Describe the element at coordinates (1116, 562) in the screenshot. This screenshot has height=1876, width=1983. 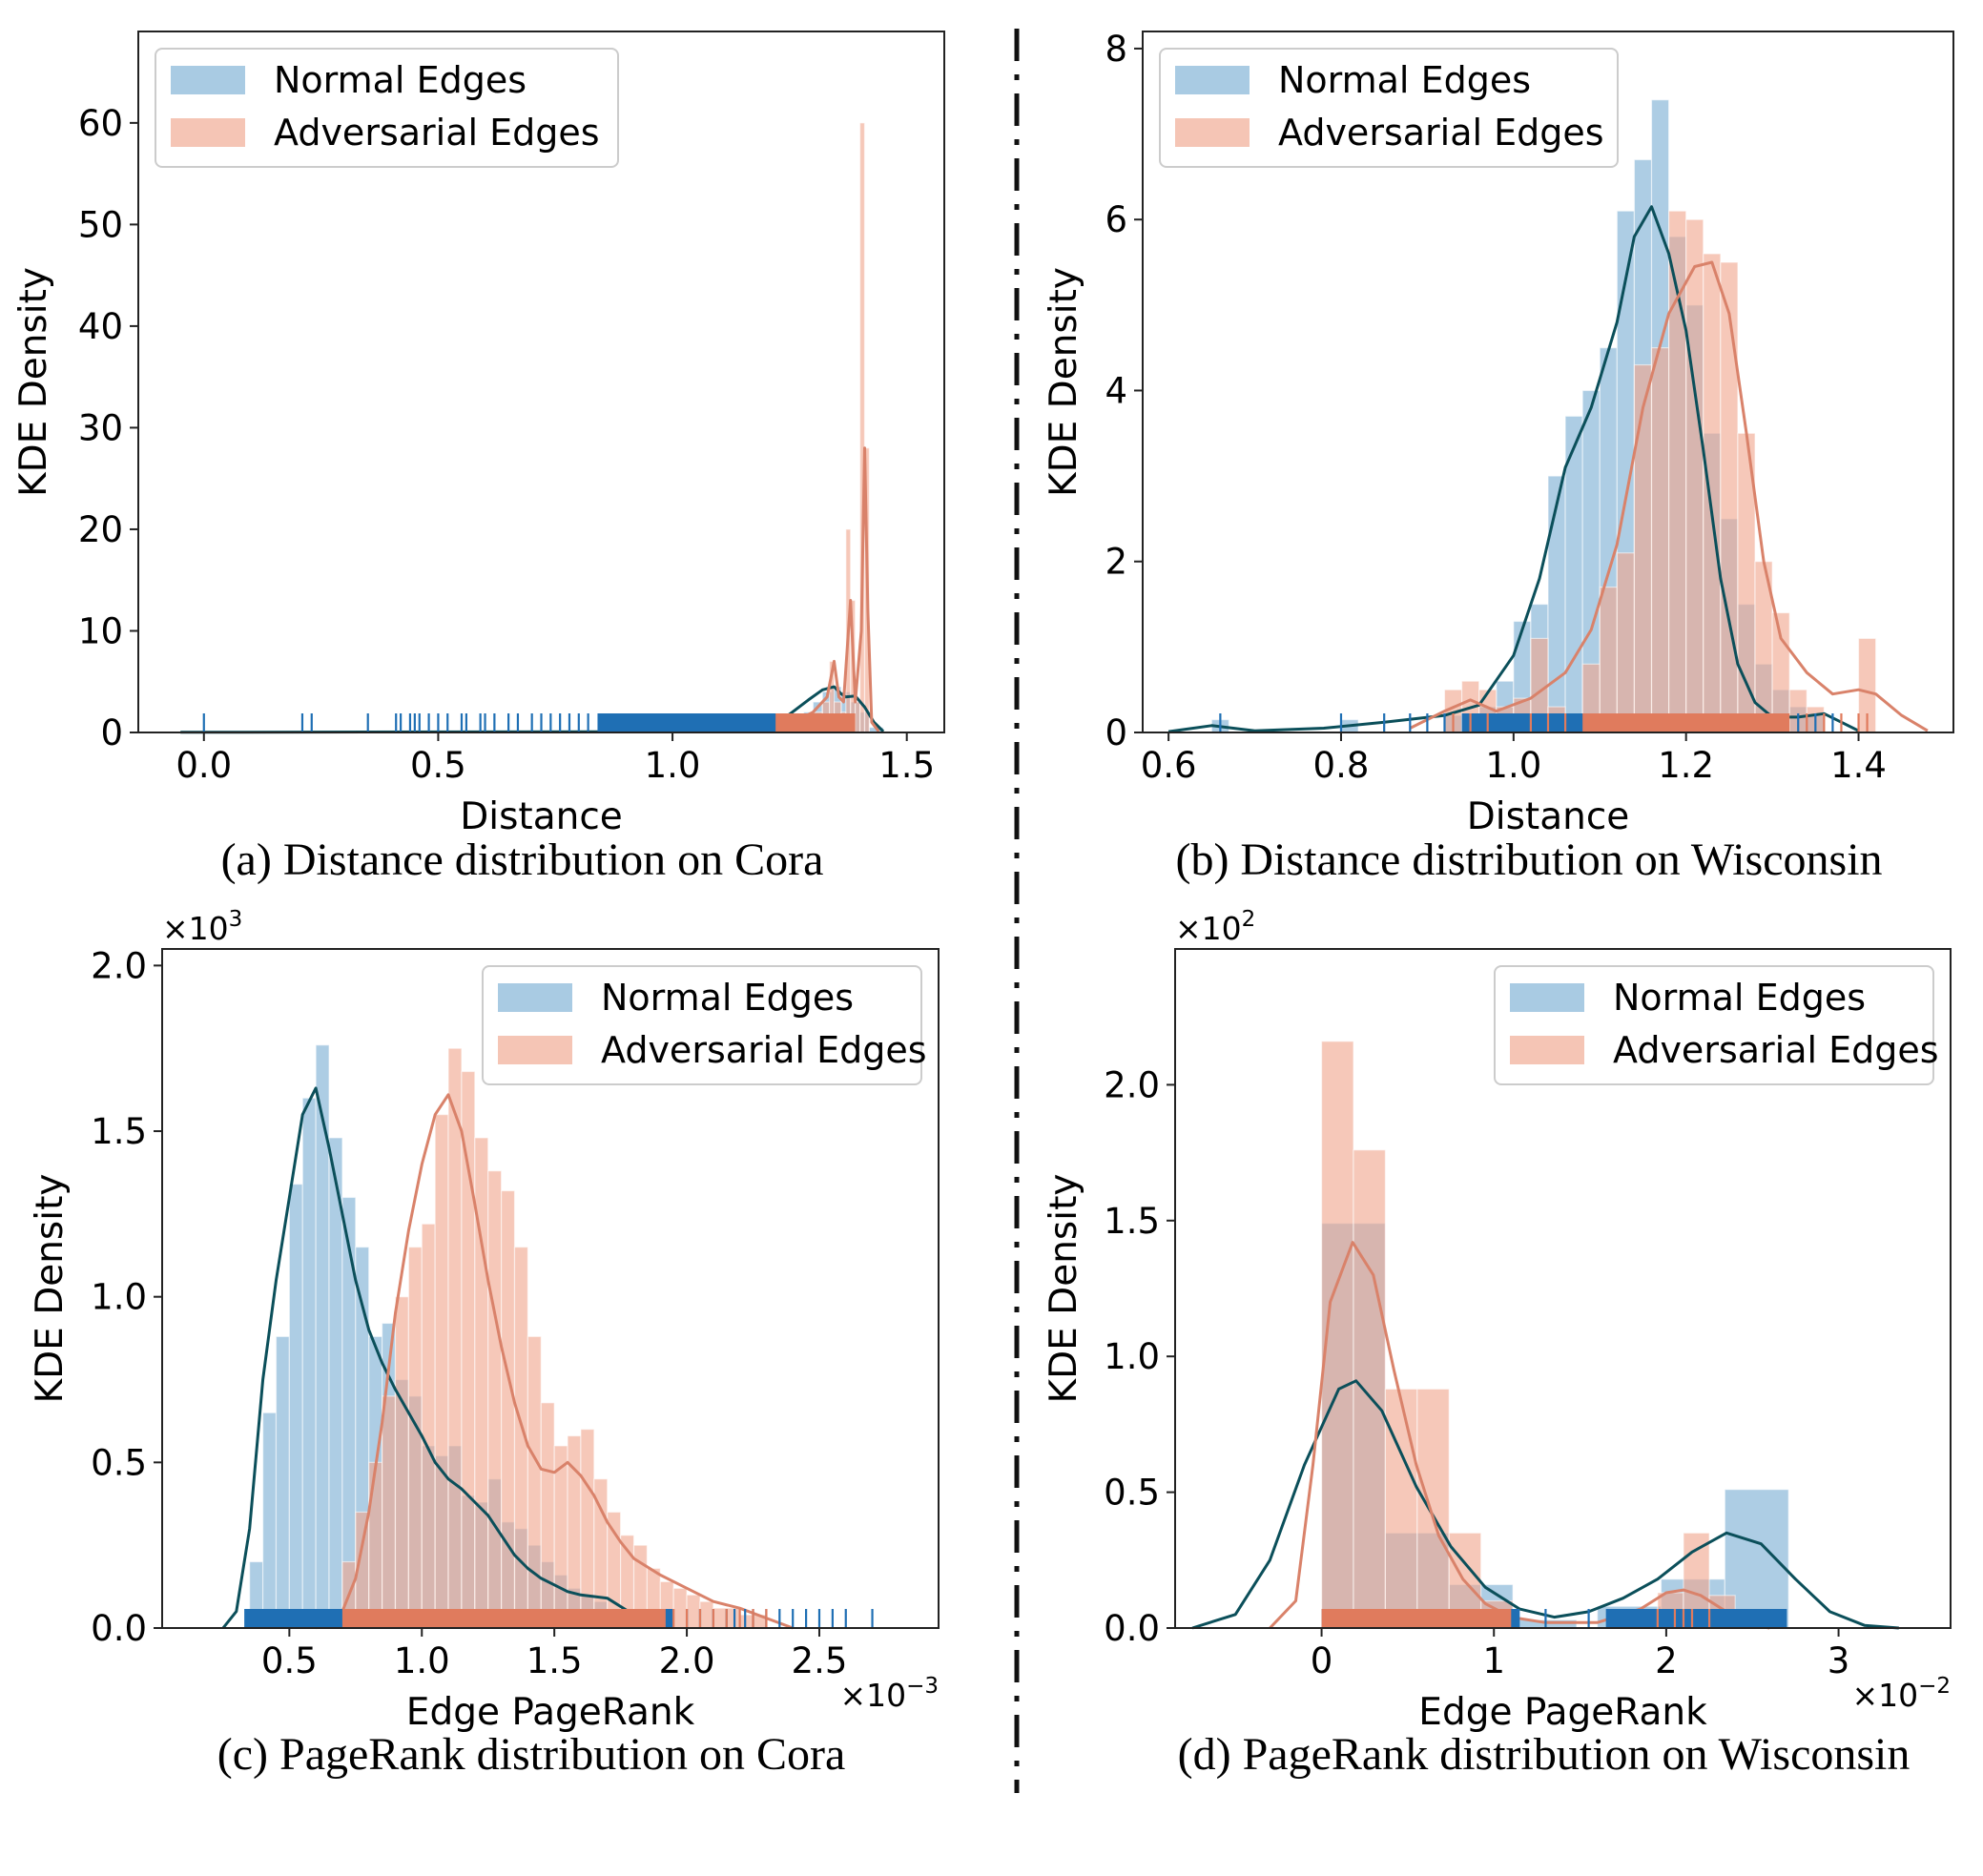
I see `y-tick-label: 2` at that location.